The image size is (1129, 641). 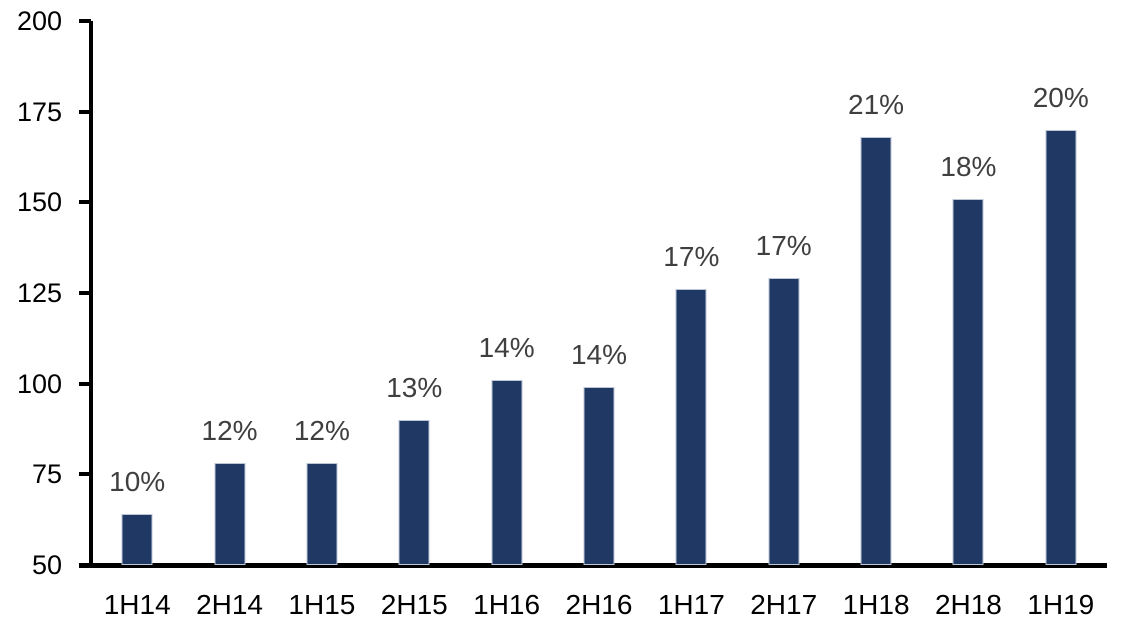 I want to click on bar-value-label: 18%, so click(x=968, y=166).